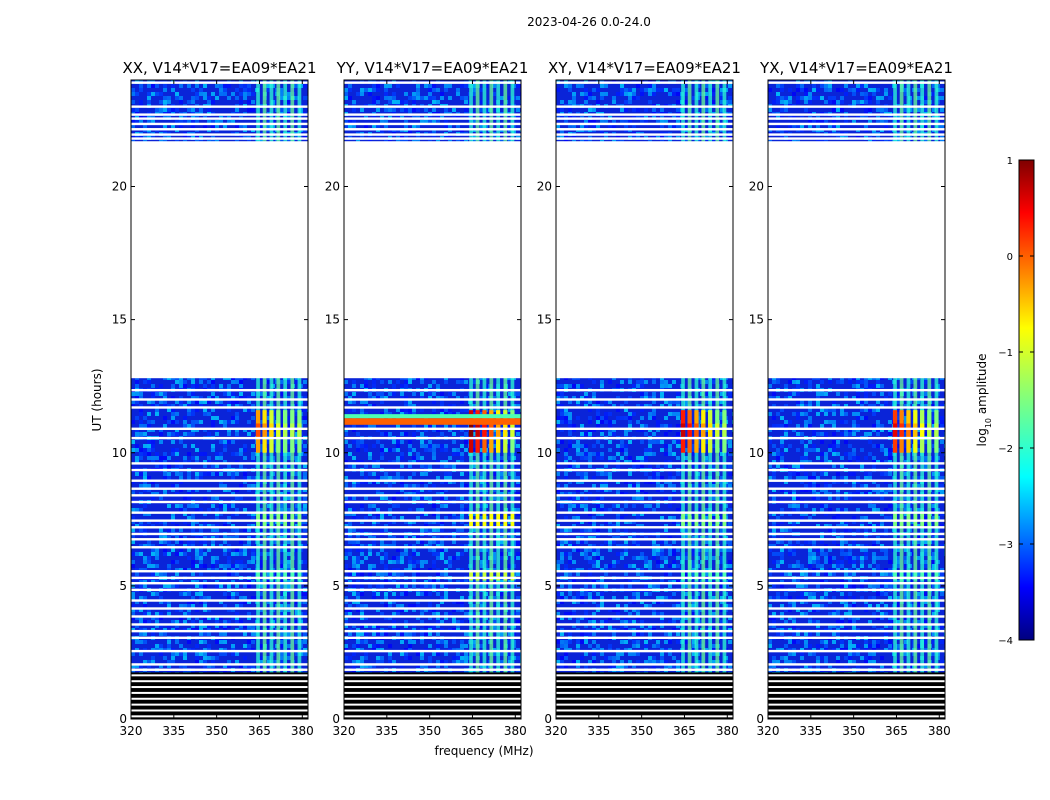 The width and height of the screenshot is (1050, 800). I want to click on x-axis-label: frequency (MHz), so click(483, 751).